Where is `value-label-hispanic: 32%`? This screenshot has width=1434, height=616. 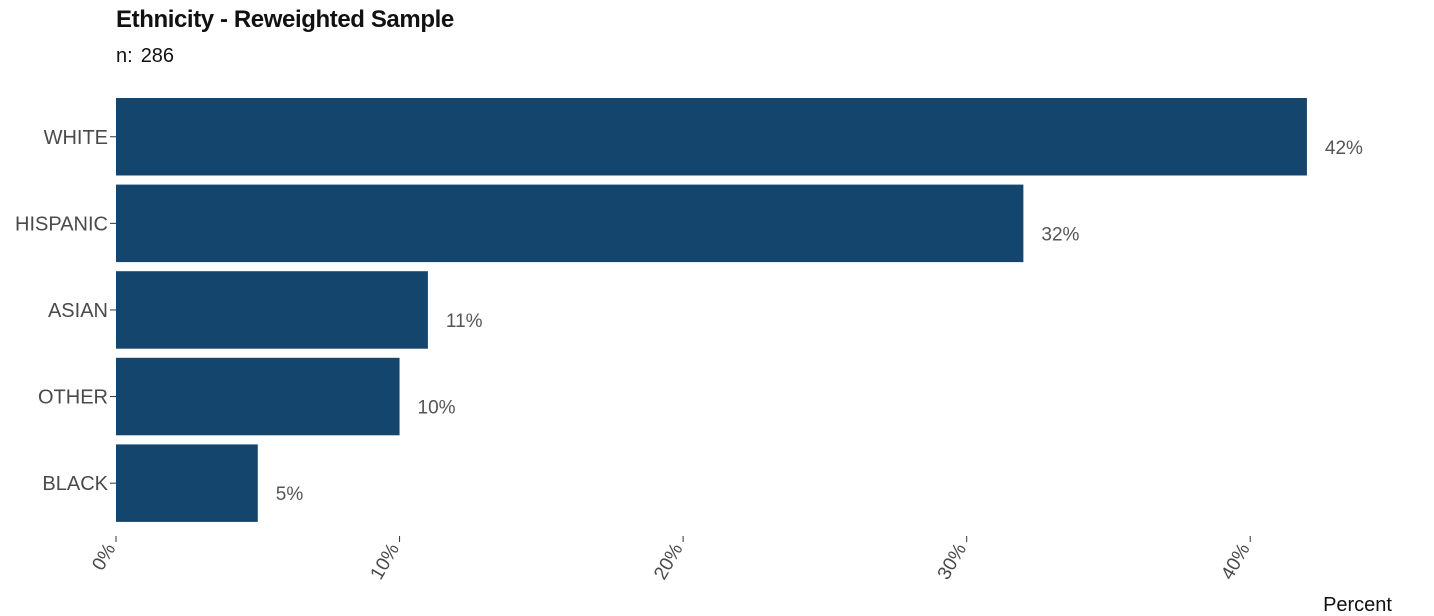
value-label-hispanic: 32% is located at coordinates (1060, 234).